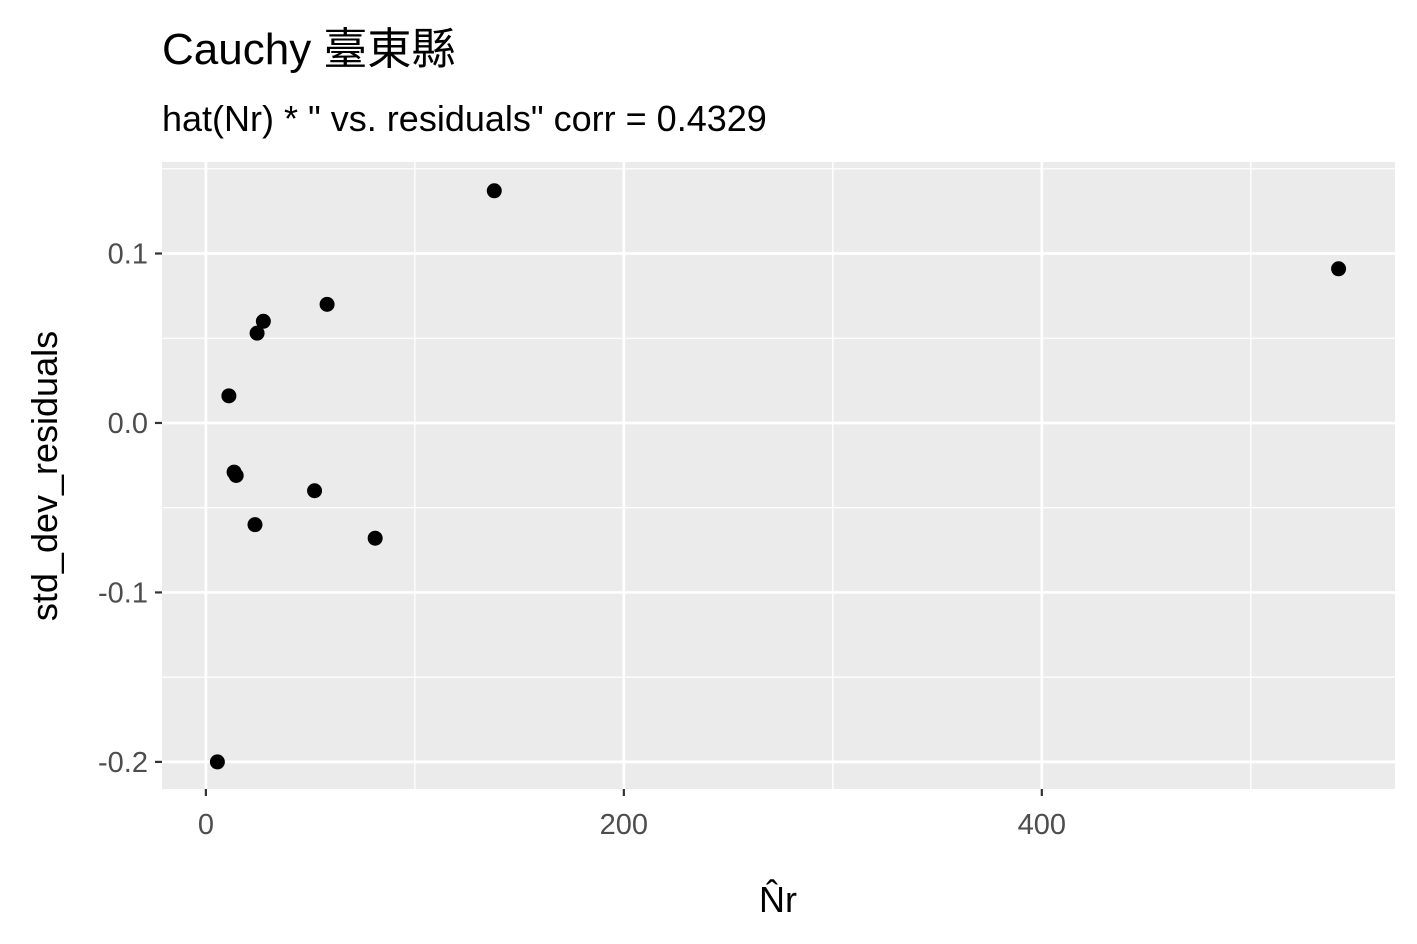  Describe the element at coordinates (308, 49) in the screenshot. I see `chart-title: Cauchy 臺東縣` at that location.